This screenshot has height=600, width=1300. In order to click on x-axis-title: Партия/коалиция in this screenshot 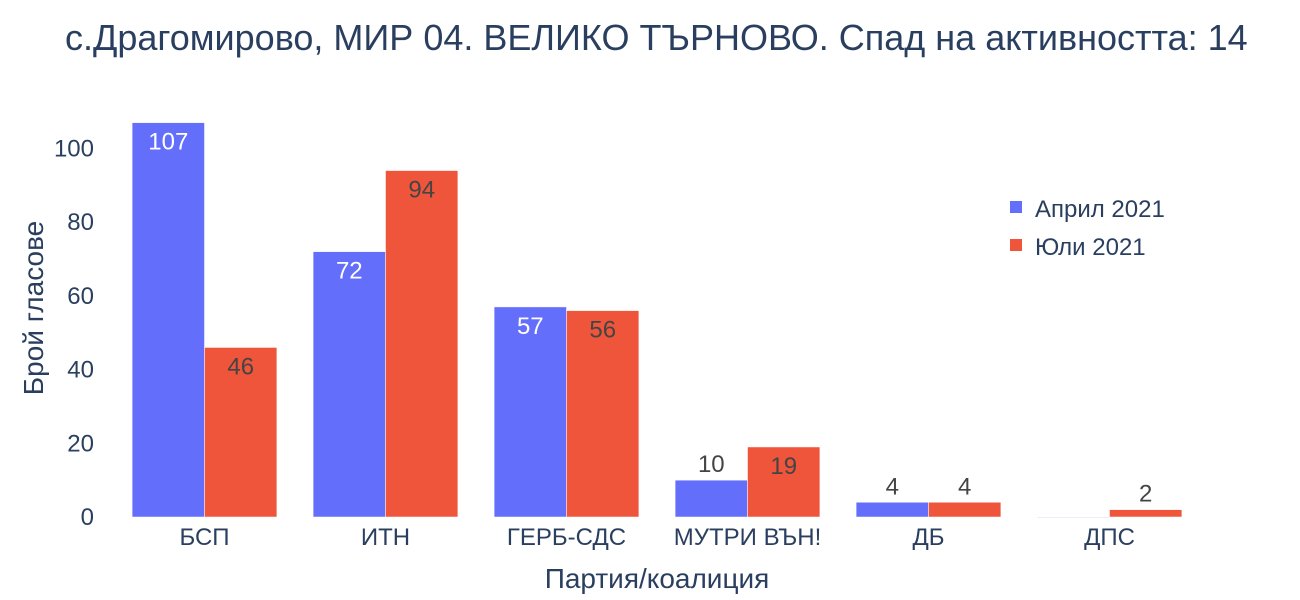, I will do `click(657, 578)`.